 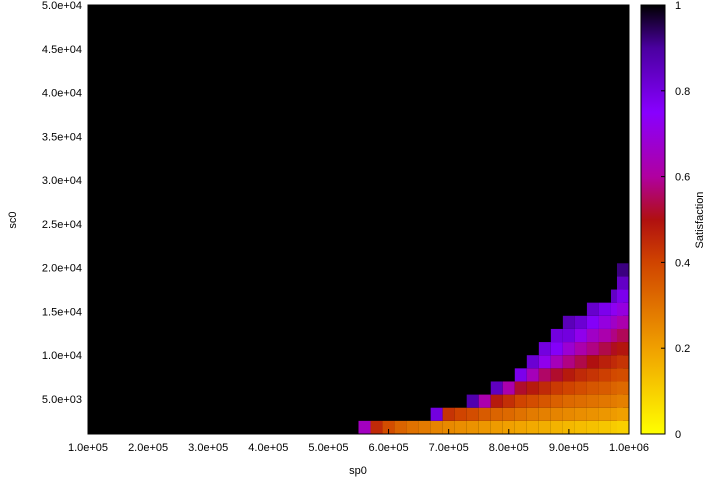 What do you see at coordinates (682, 263) in the screenshot?
I see `colorbar-tick-label: 0.4` at bounding box center [682, 263].